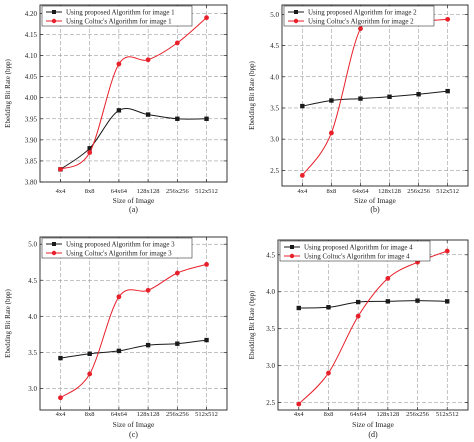 This screenshot has height=442, width=474. I want to click on legend-label: Using Coltuc's Algorithm for image 1, so click(119, 22).